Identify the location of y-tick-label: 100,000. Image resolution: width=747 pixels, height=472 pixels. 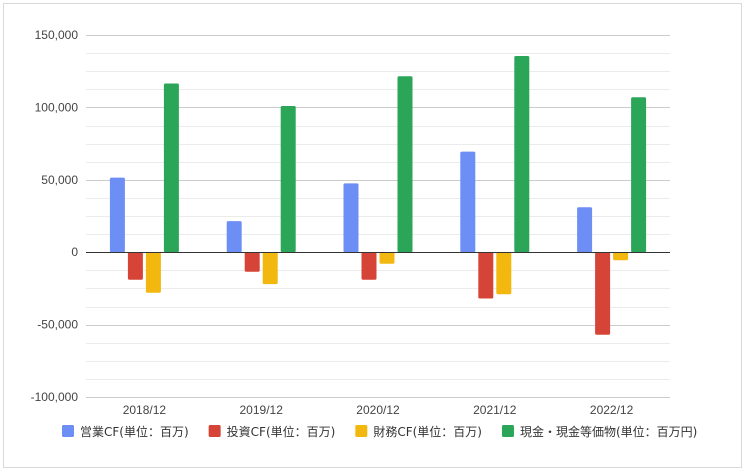
(57, 107).